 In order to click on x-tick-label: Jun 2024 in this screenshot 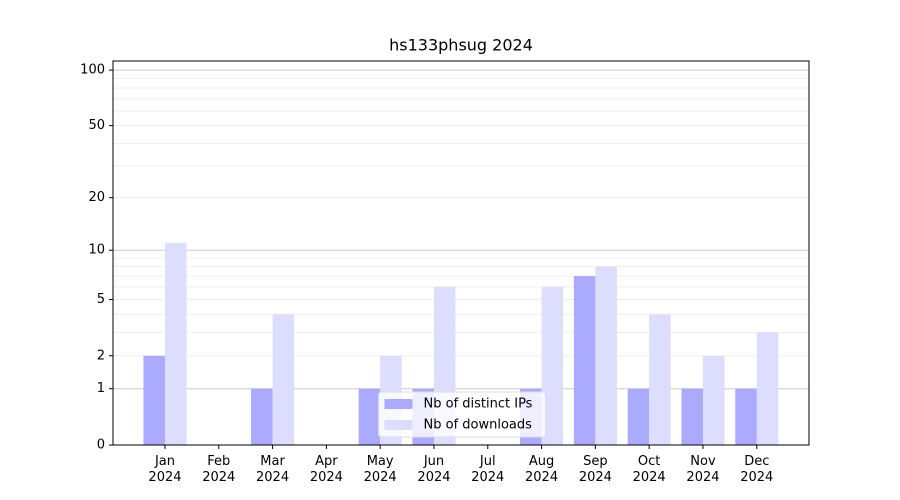, I will do `click(433, 469)`.